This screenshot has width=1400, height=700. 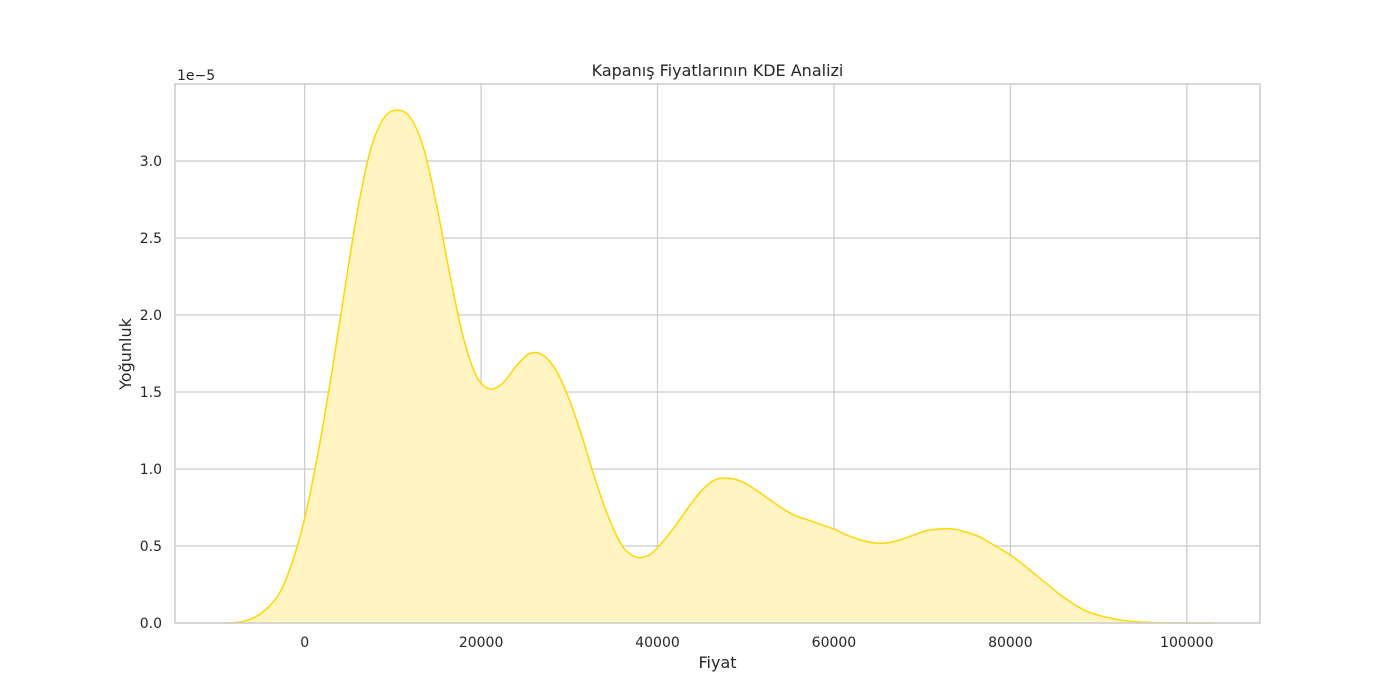 What do you see at coordinates (125, 353) in the screenshot?
I see `y-axis-title: Yoğunluk` at bounding box center [125, 353].